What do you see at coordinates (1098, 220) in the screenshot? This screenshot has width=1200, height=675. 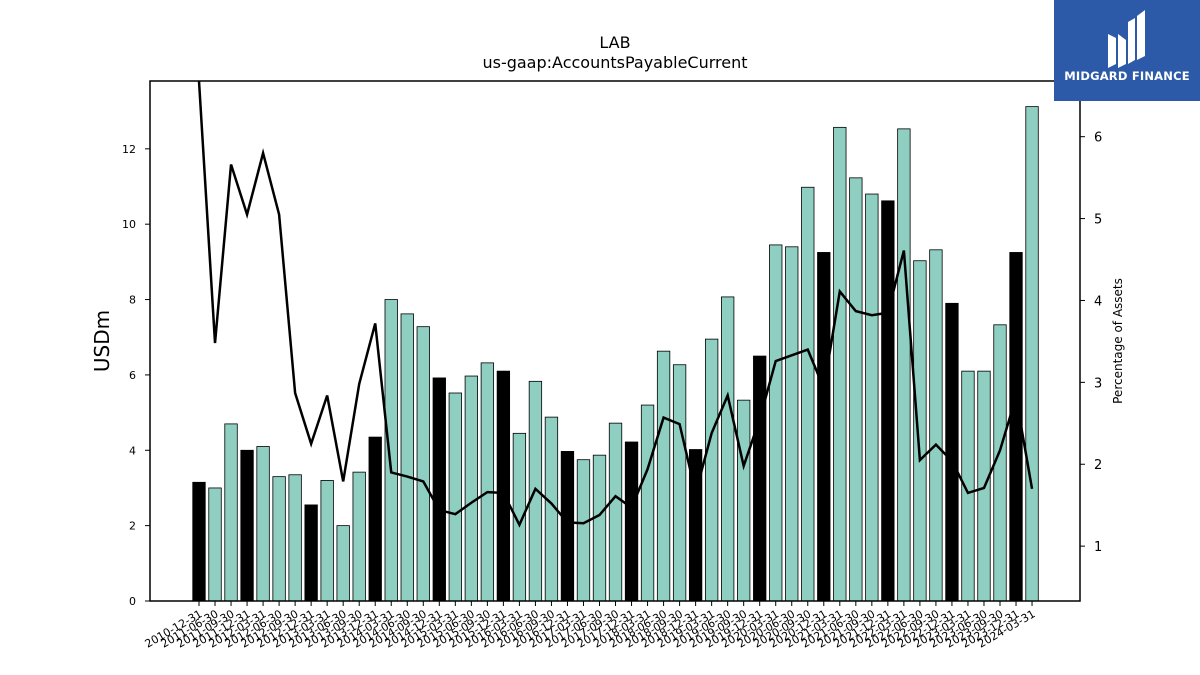 I see `y2-tick-label: 5` at bounding box center [1098, 220].